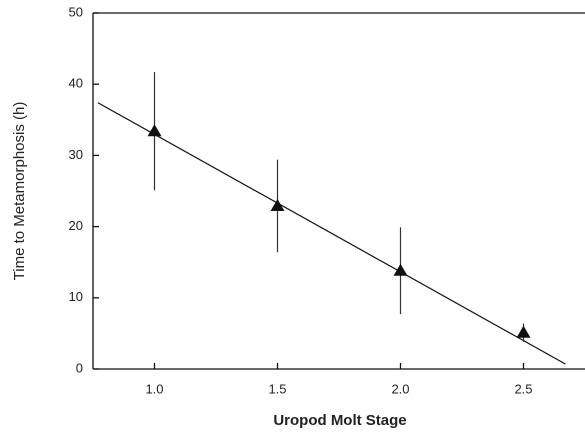 The width and height of the screenshot is (585, 434). Describe the element at coordinates (154, 388) in the screenshot. I see `x-tick-label: 1.0` at that location.